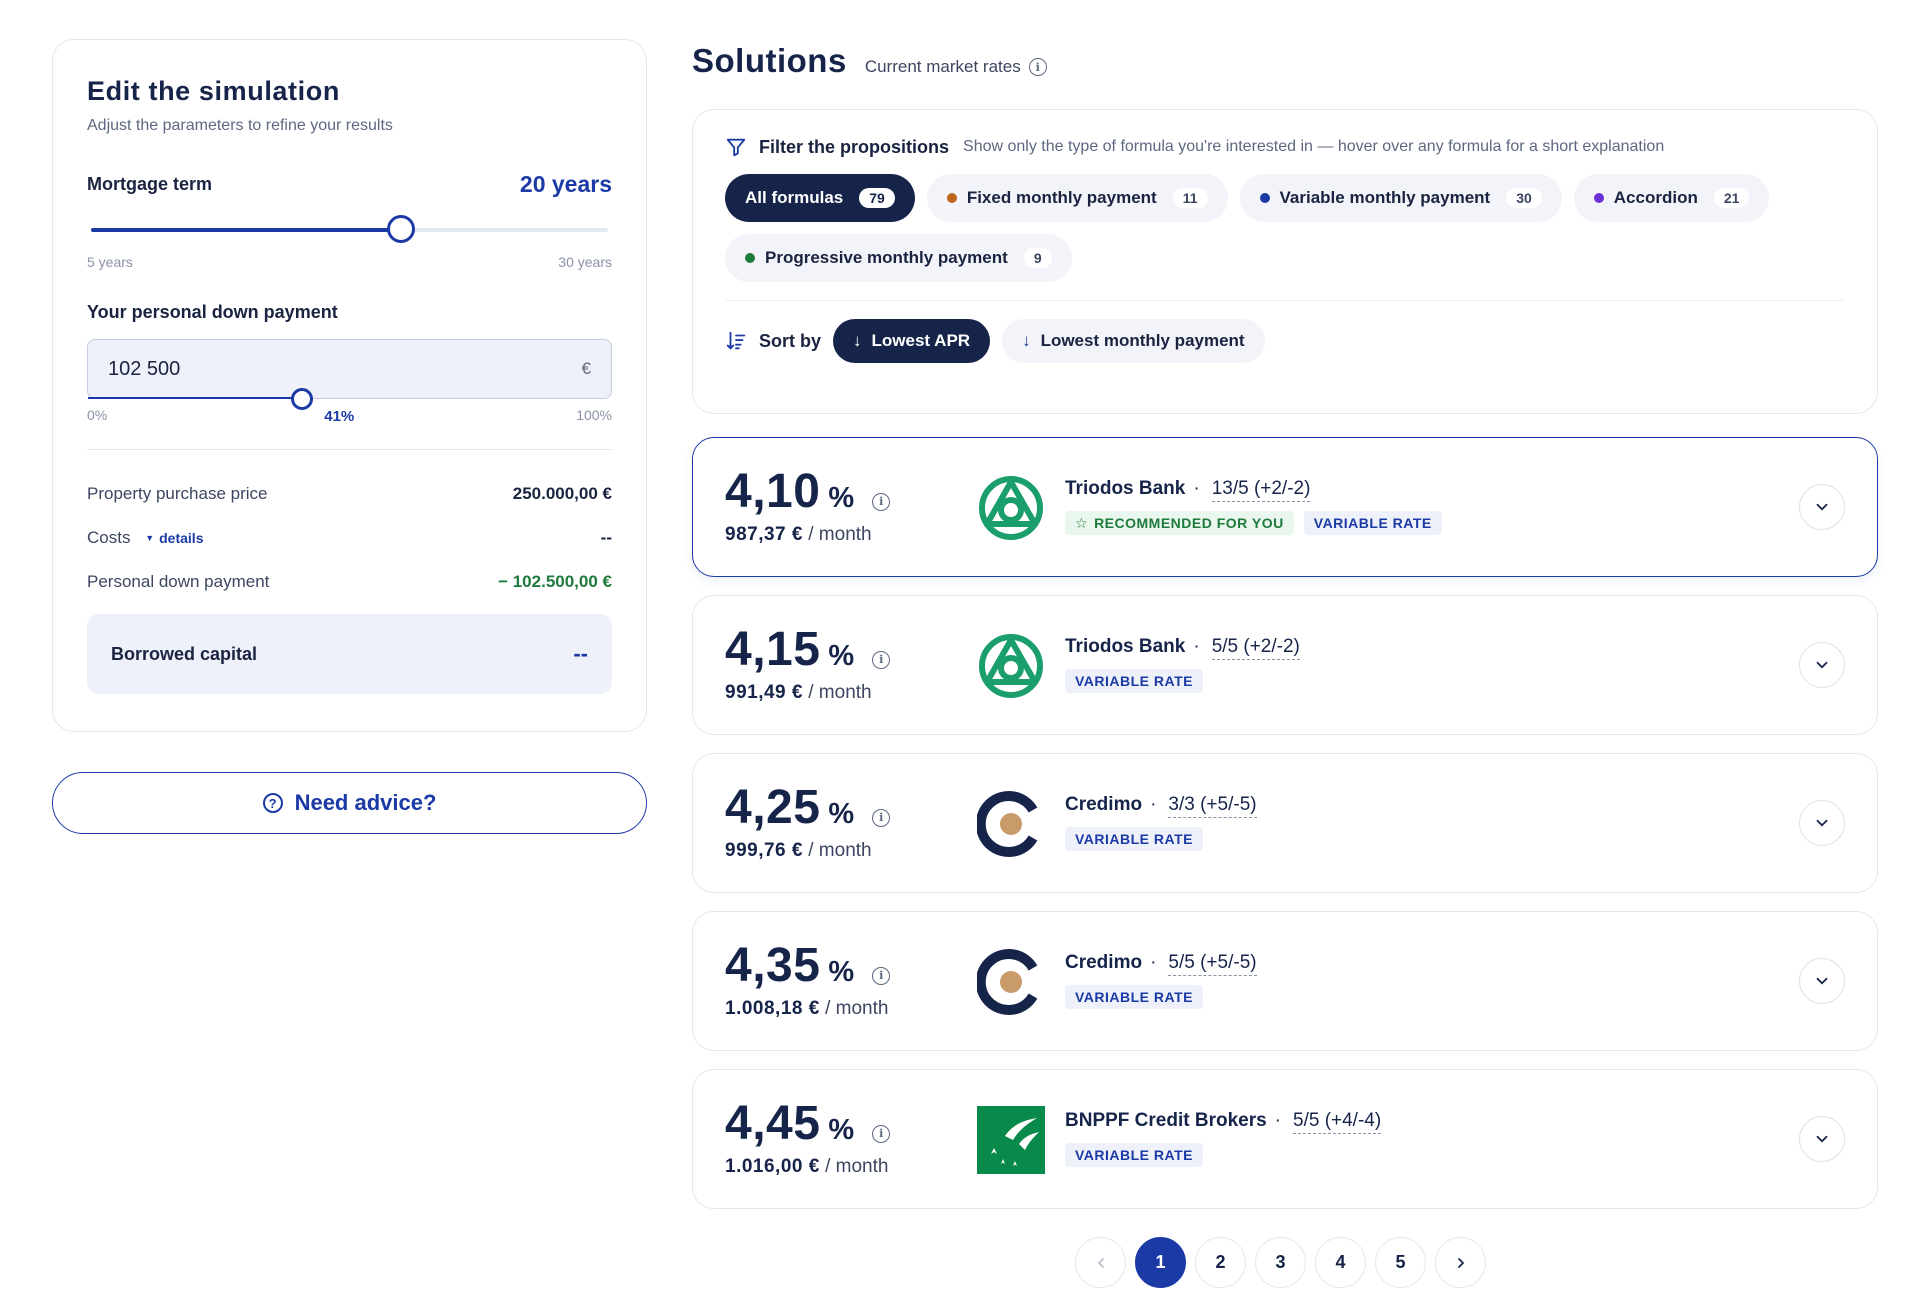 The height and width of the screenshot is (1300, 1920). What do you see at coordinates (1255, 648) in the screenshot?
I see `formula-code: 5/5 (+2/-2)` at bounding box center [1255, 648].